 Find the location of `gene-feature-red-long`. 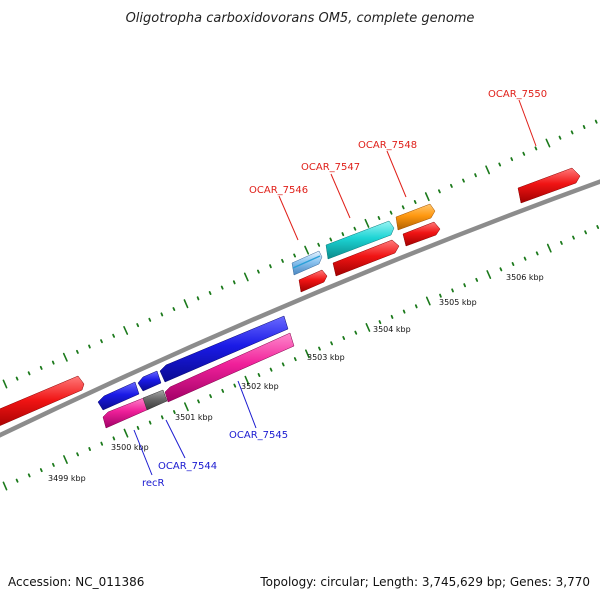

gene-feature-red-long is located at coordinates (366, 258).